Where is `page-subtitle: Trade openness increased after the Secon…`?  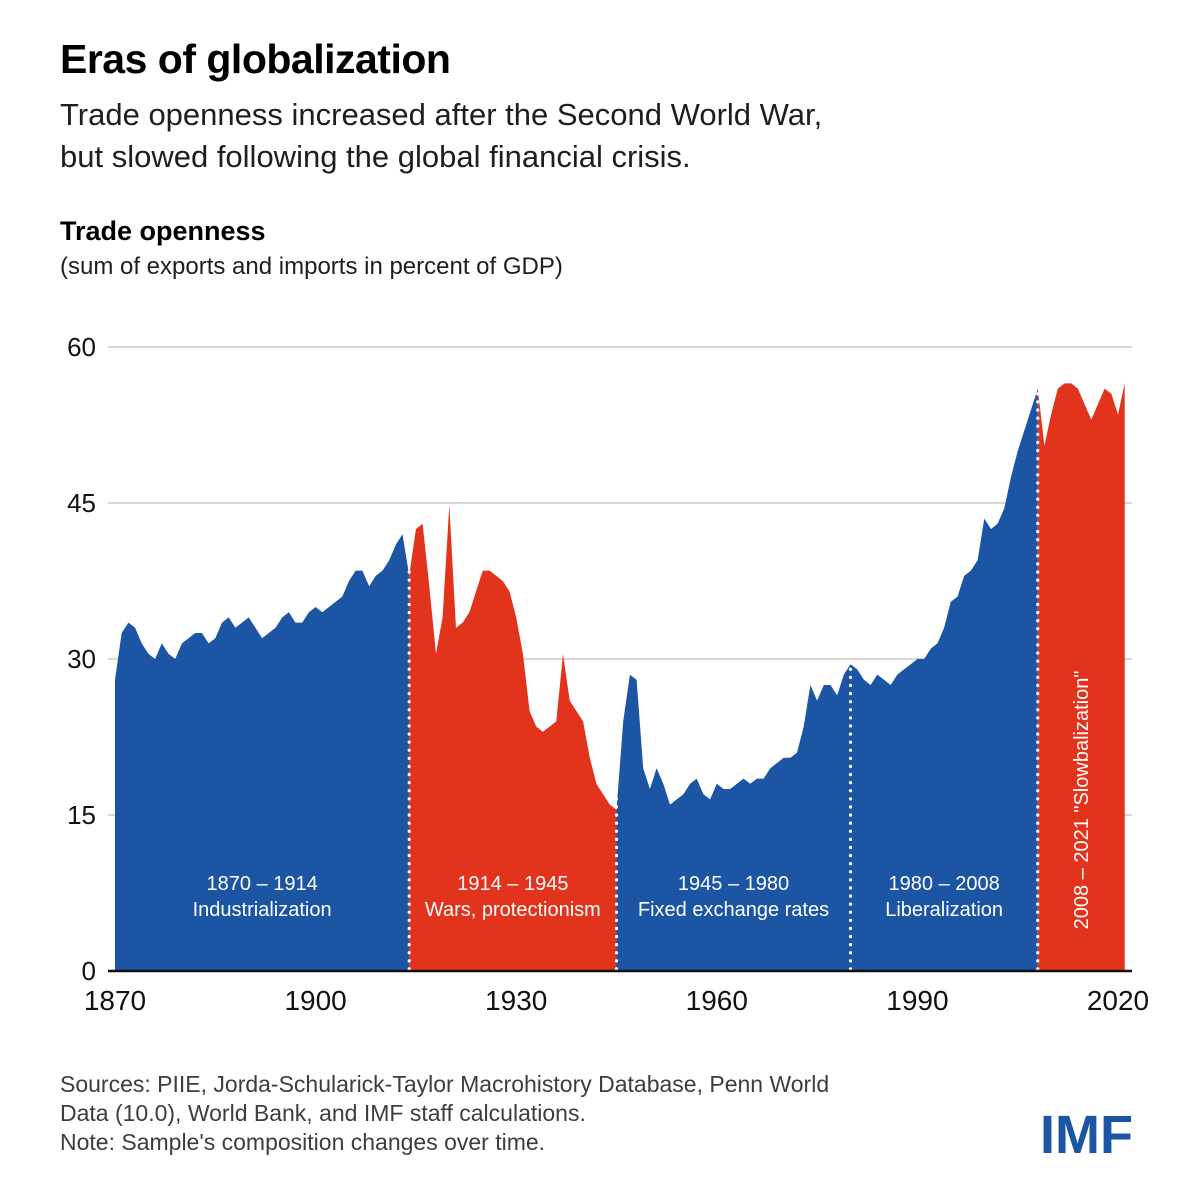 page-subtitle: Trade openness increased after the Secon… is located at coordinates (441, 136).